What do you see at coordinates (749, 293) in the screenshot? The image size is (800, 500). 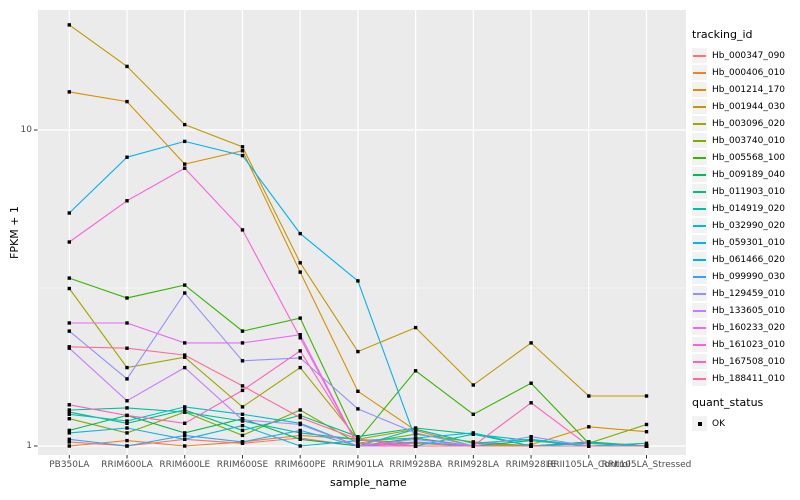 I see `legend-item-label: Hb_129459_010` at bounding box center [749, 293].